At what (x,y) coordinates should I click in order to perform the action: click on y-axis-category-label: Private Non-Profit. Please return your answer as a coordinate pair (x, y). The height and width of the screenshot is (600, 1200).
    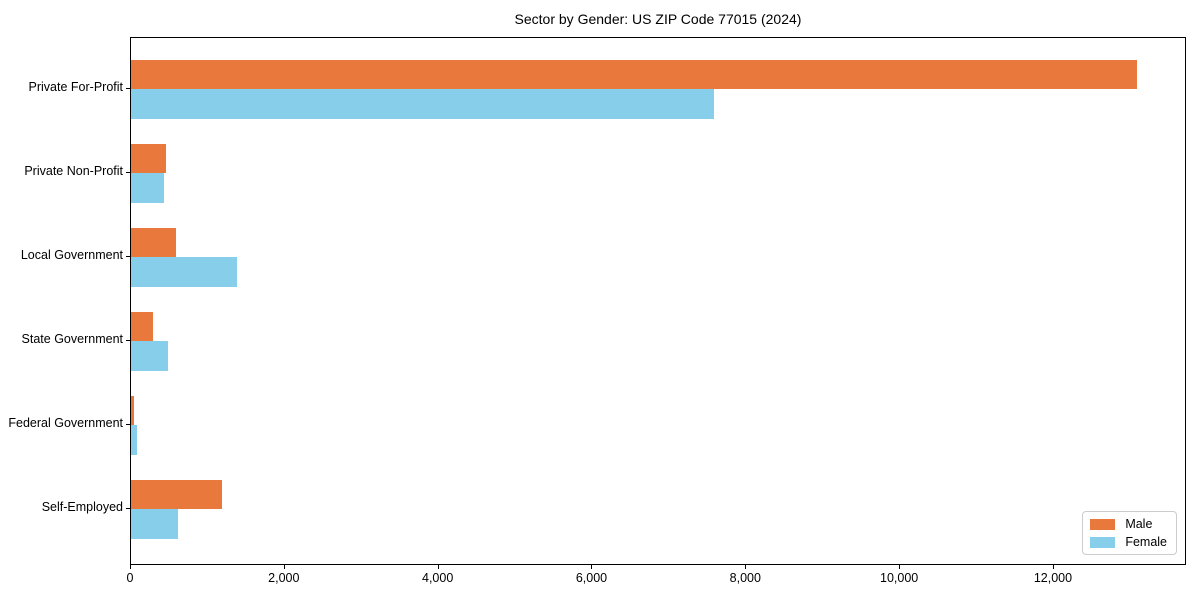
    Looking at the image, I should click on (73, 171).